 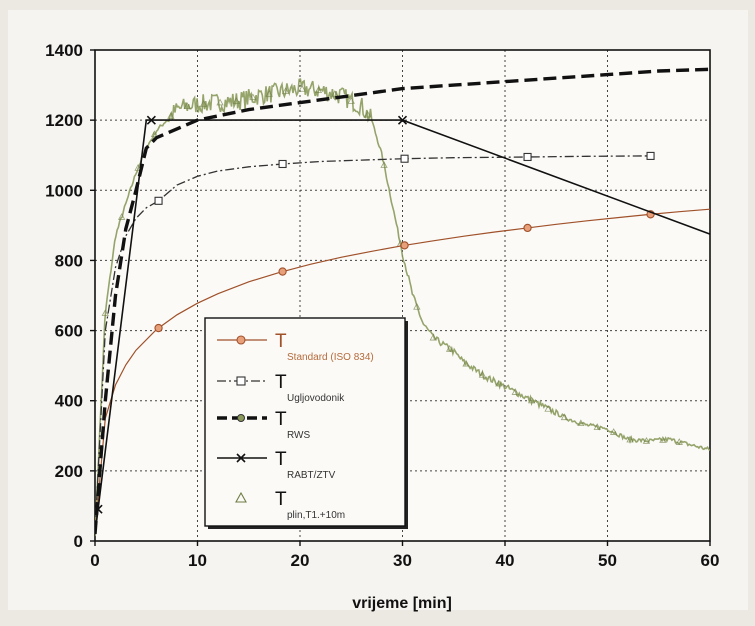 What do you see at coordinates (64, 120) in the screenshot?
I see `y-tick-label: 1200` at bounding box center [64, 120].